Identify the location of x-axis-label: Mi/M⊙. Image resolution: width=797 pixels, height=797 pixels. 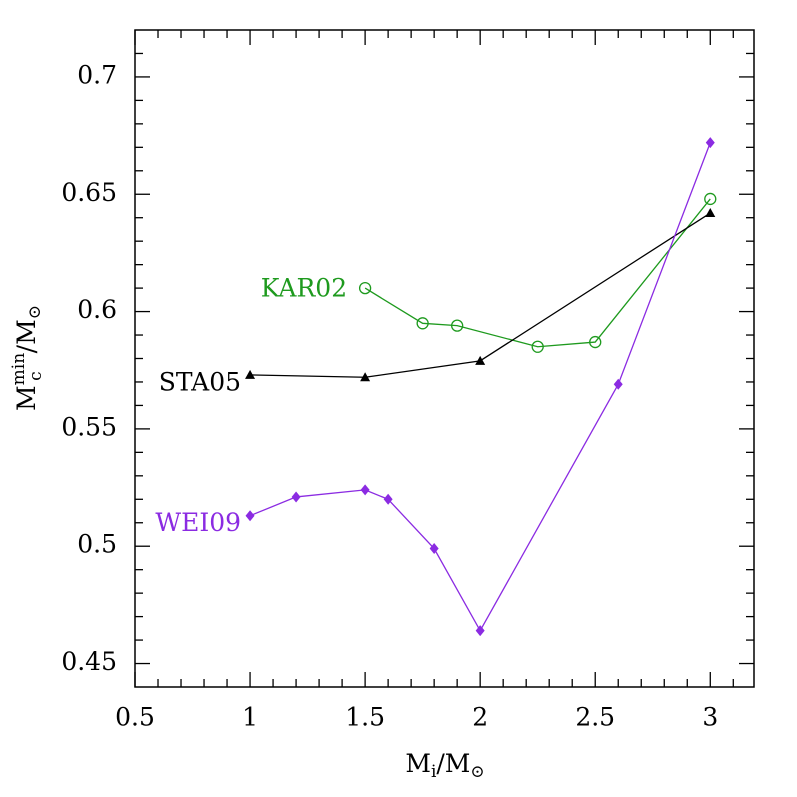
(444, 765).